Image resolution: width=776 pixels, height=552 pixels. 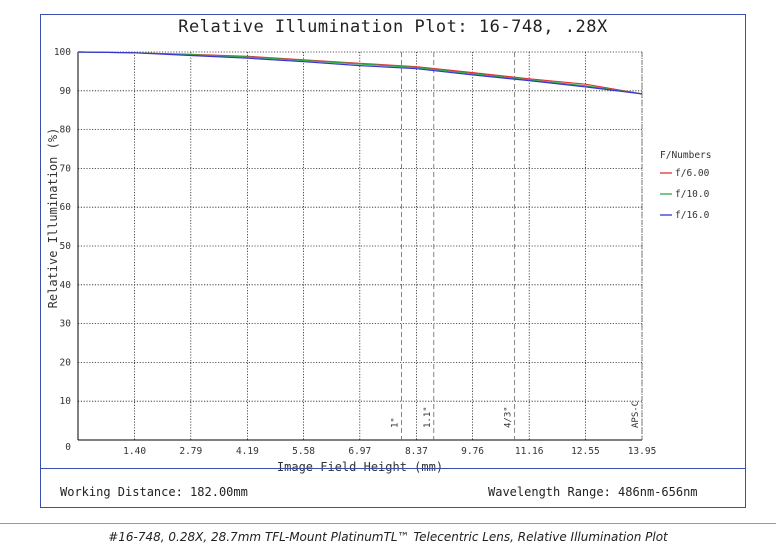 I want to click on x-tick-label: 2.79, so click(x=190, y=451).